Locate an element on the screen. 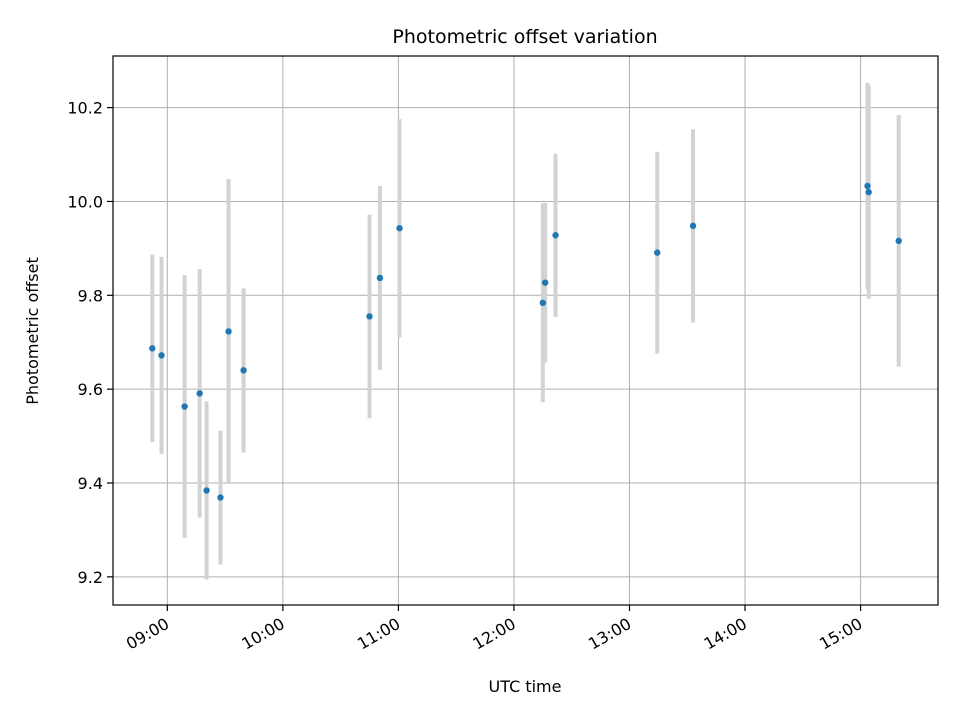 The image size is (960, 720). y-tick-label: 9.6 is located at coordinates (90, 389).